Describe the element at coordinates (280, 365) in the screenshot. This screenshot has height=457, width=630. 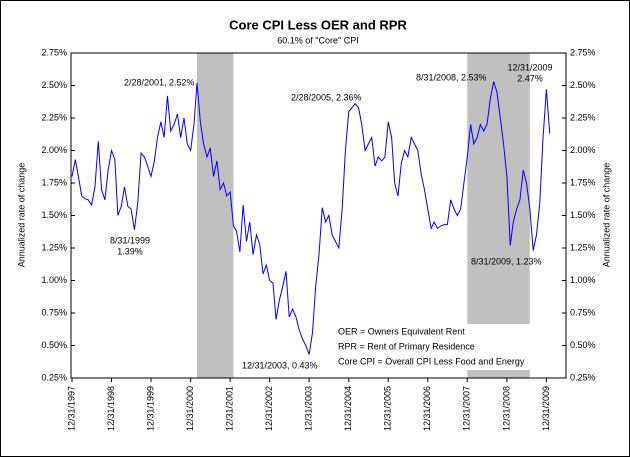
I see `annotation: 12/31/2003, 0.43%` at that location.